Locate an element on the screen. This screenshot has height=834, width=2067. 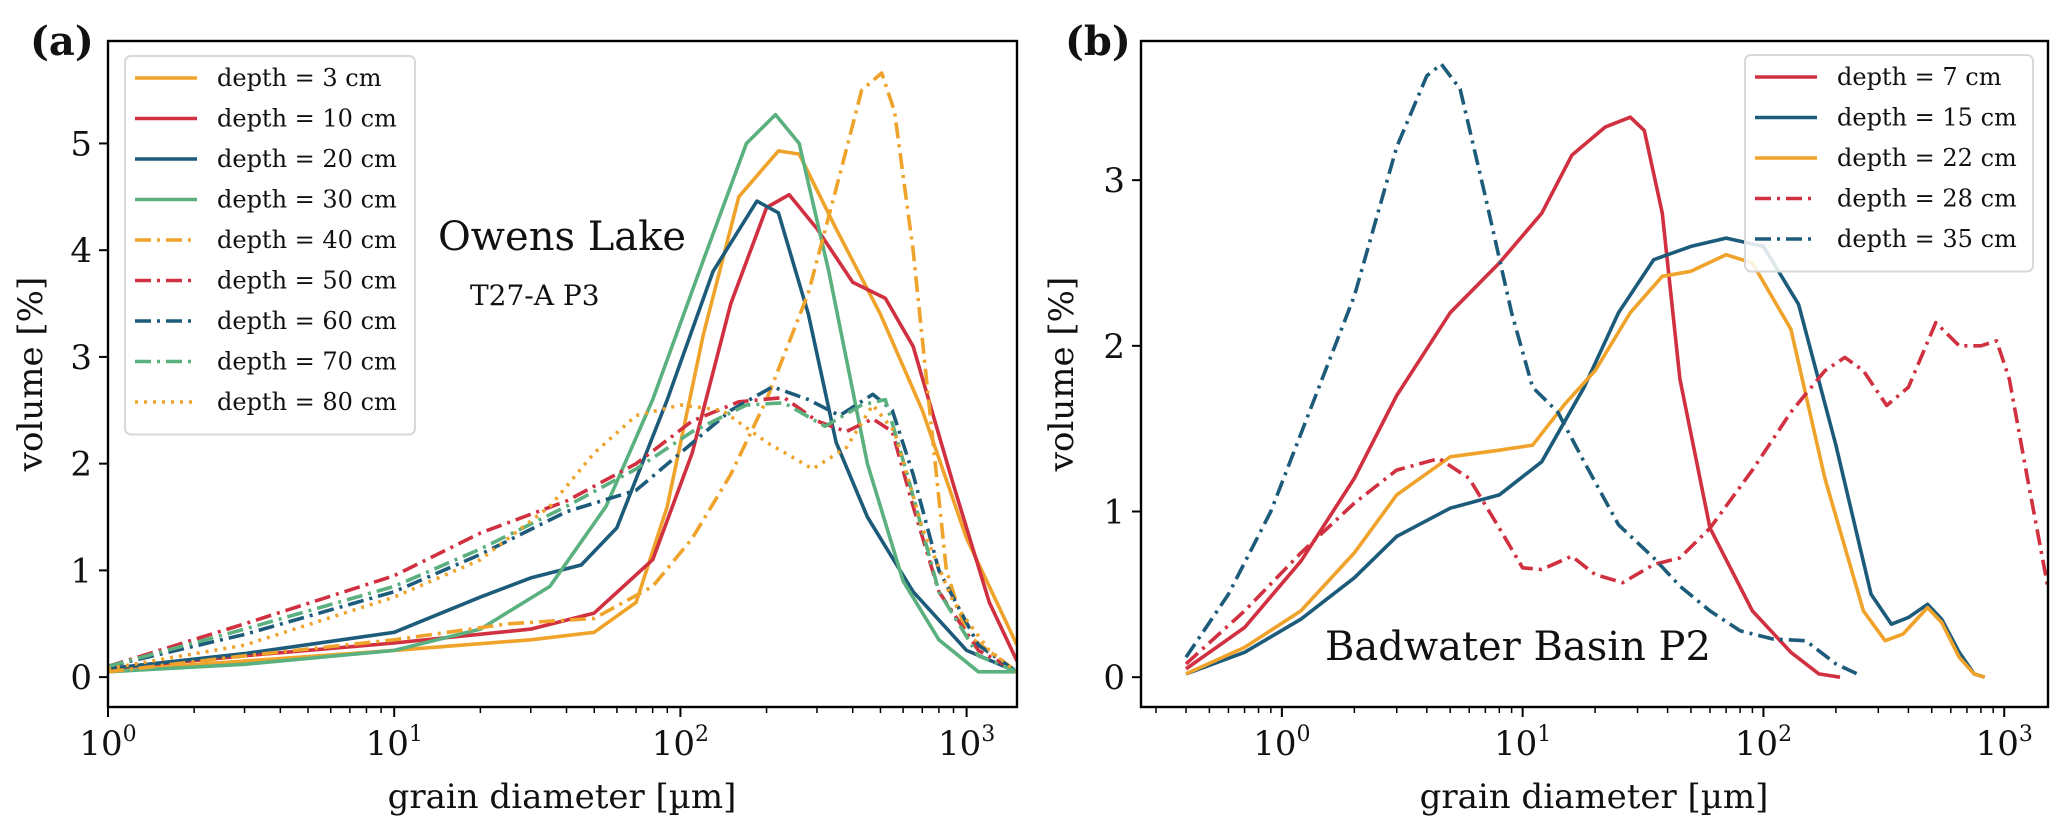
panel-a-label: (a) is located at coordinates (62, 41).